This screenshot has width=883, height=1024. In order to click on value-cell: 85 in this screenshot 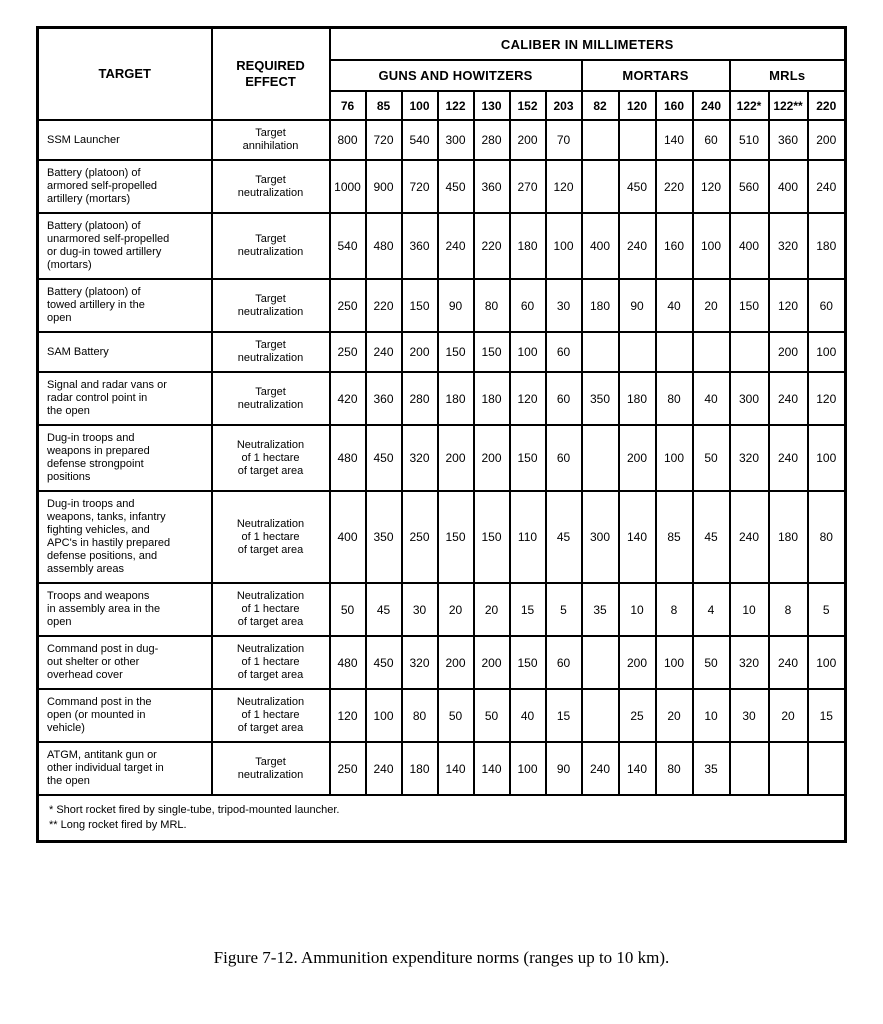, I will do `click(674, 537)`.